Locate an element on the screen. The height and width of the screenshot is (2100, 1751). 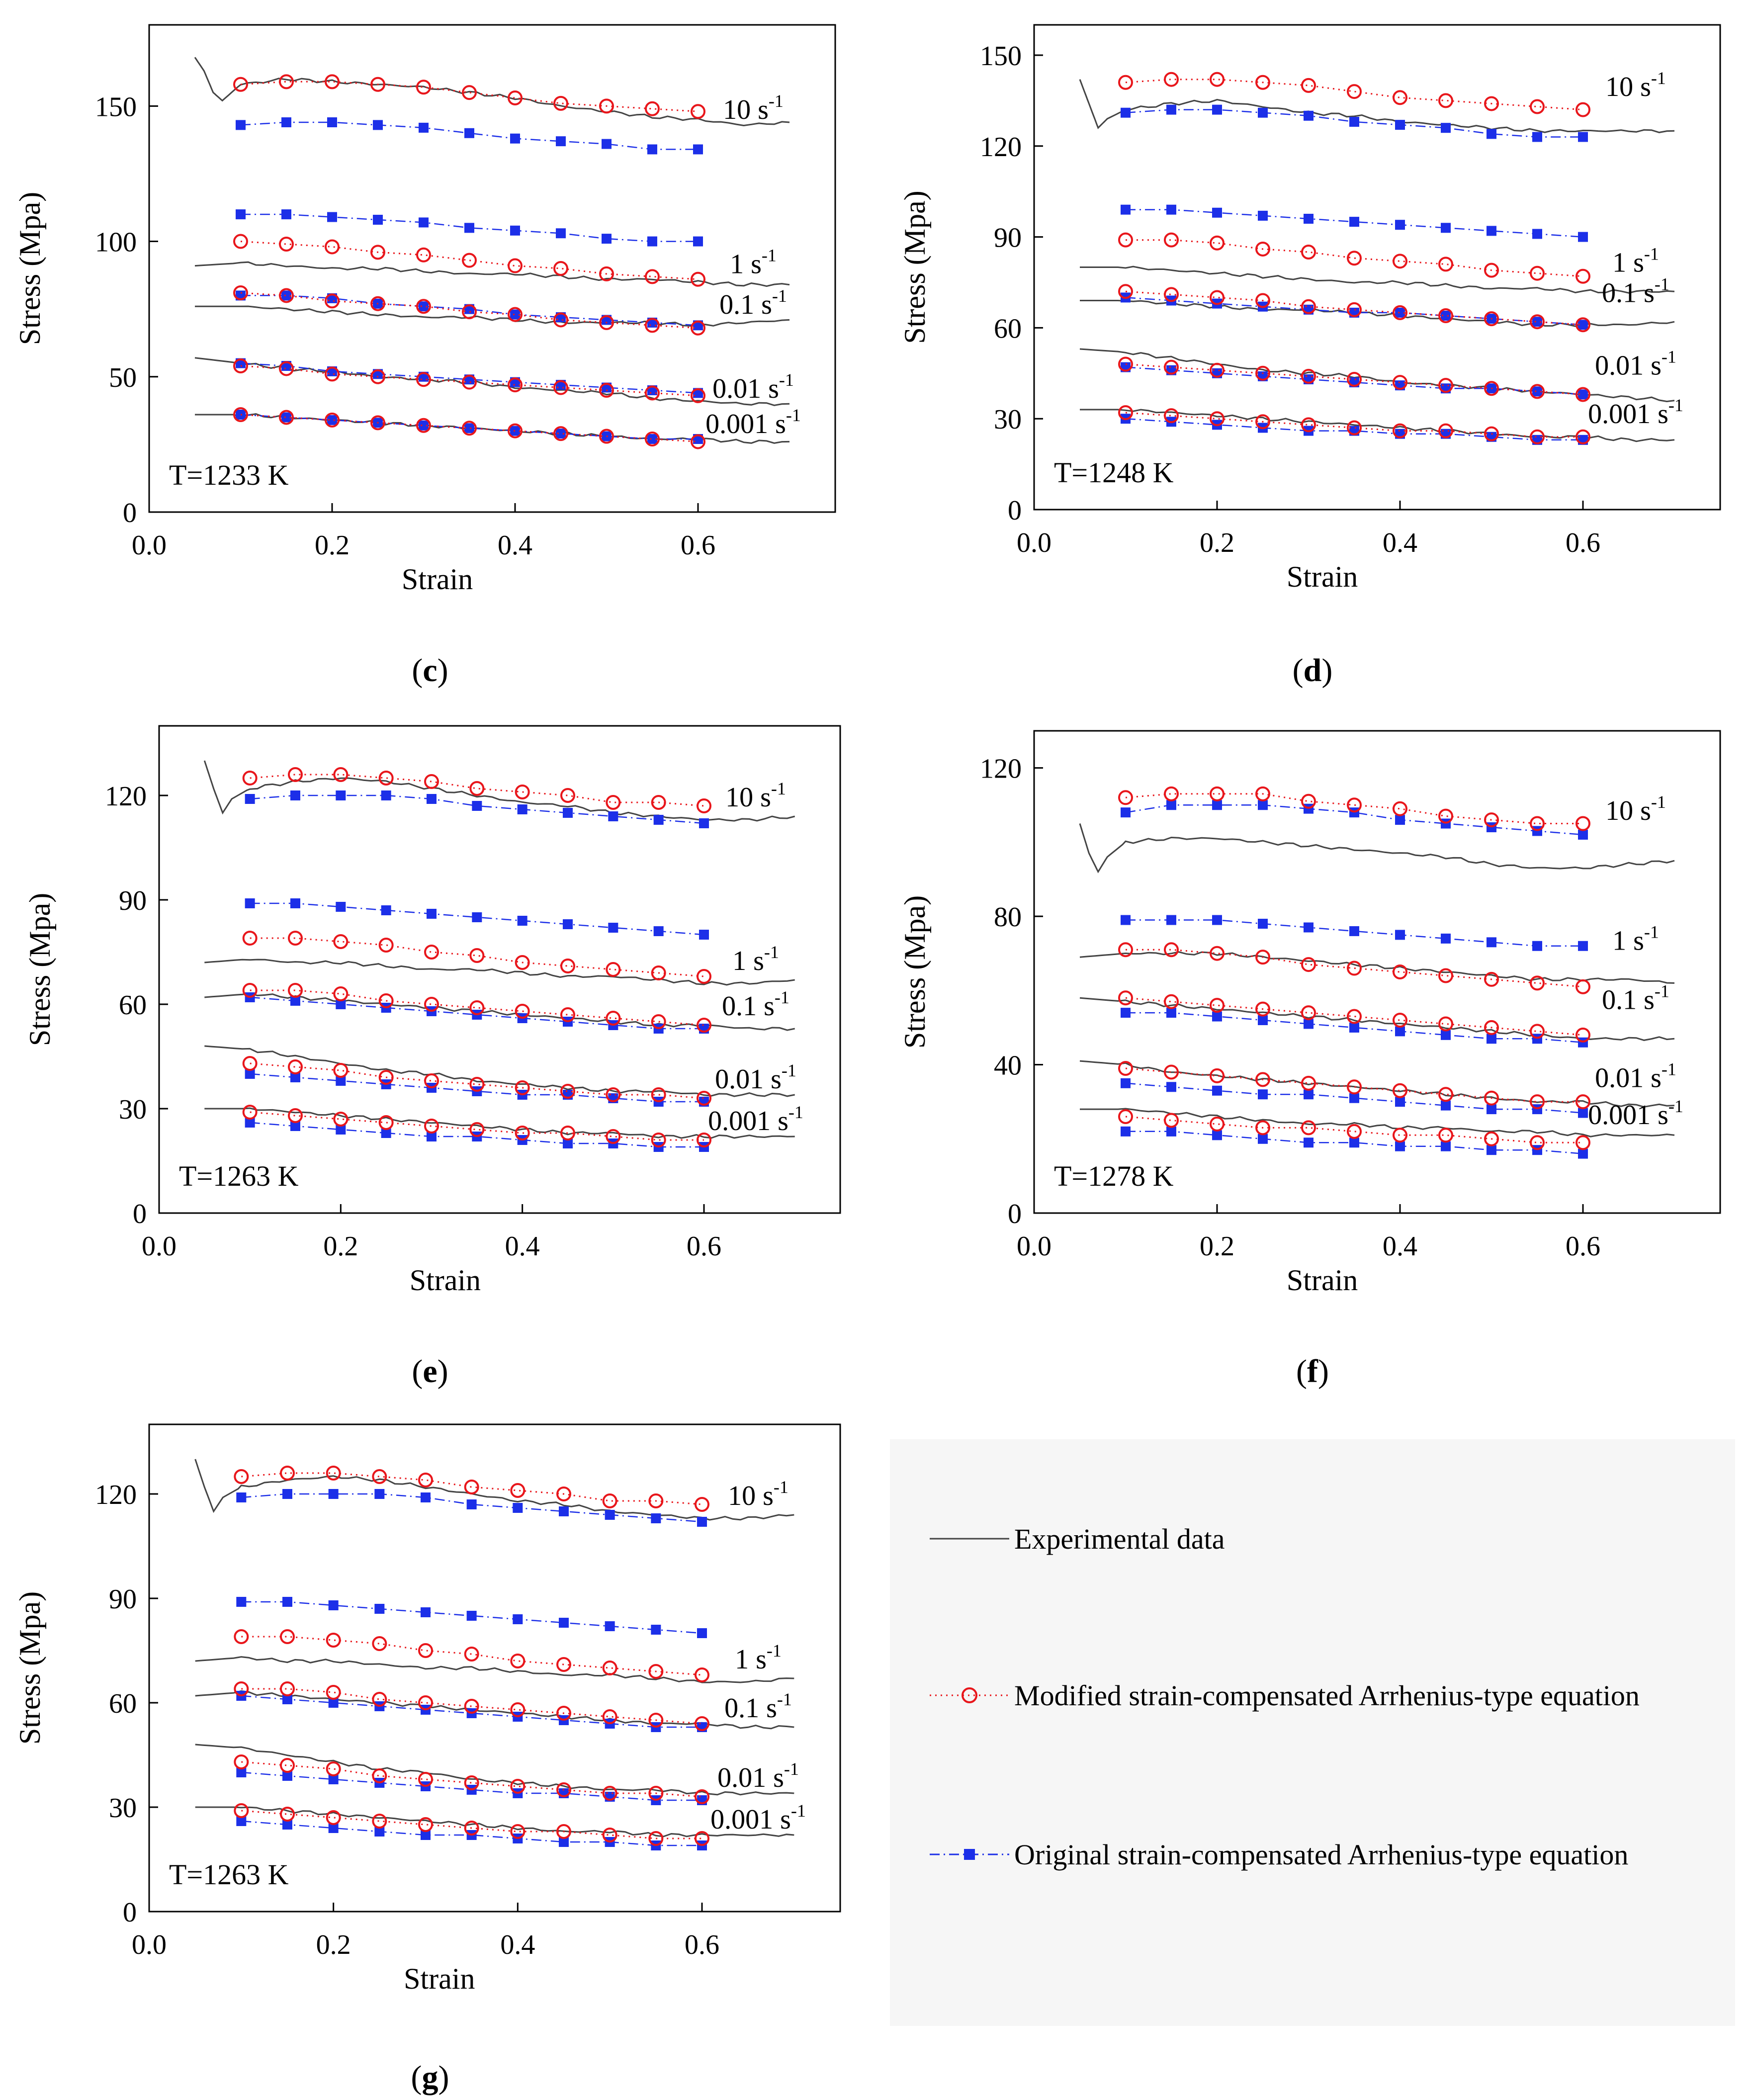
y-tick-label: 60 is located at coordinates (133, 1005).